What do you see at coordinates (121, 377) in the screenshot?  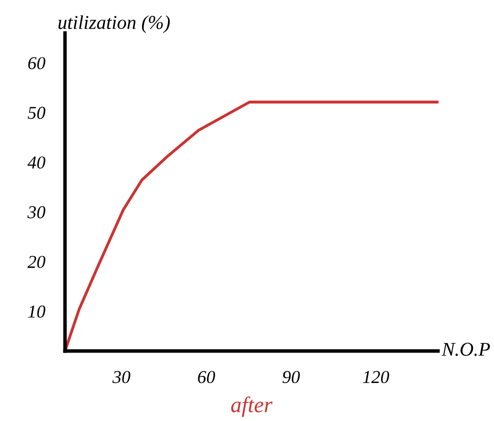 I see `x-tick-label: 30` at bounding box center [121, 377].